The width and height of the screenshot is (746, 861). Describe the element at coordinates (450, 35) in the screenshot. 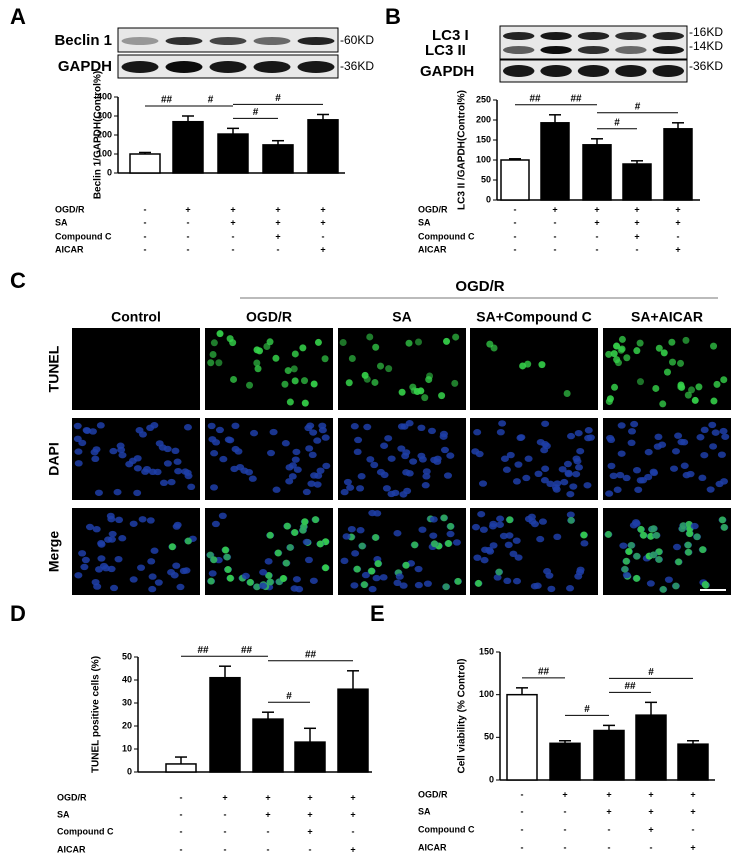

I see `blot-label: LC3 I` at that location.